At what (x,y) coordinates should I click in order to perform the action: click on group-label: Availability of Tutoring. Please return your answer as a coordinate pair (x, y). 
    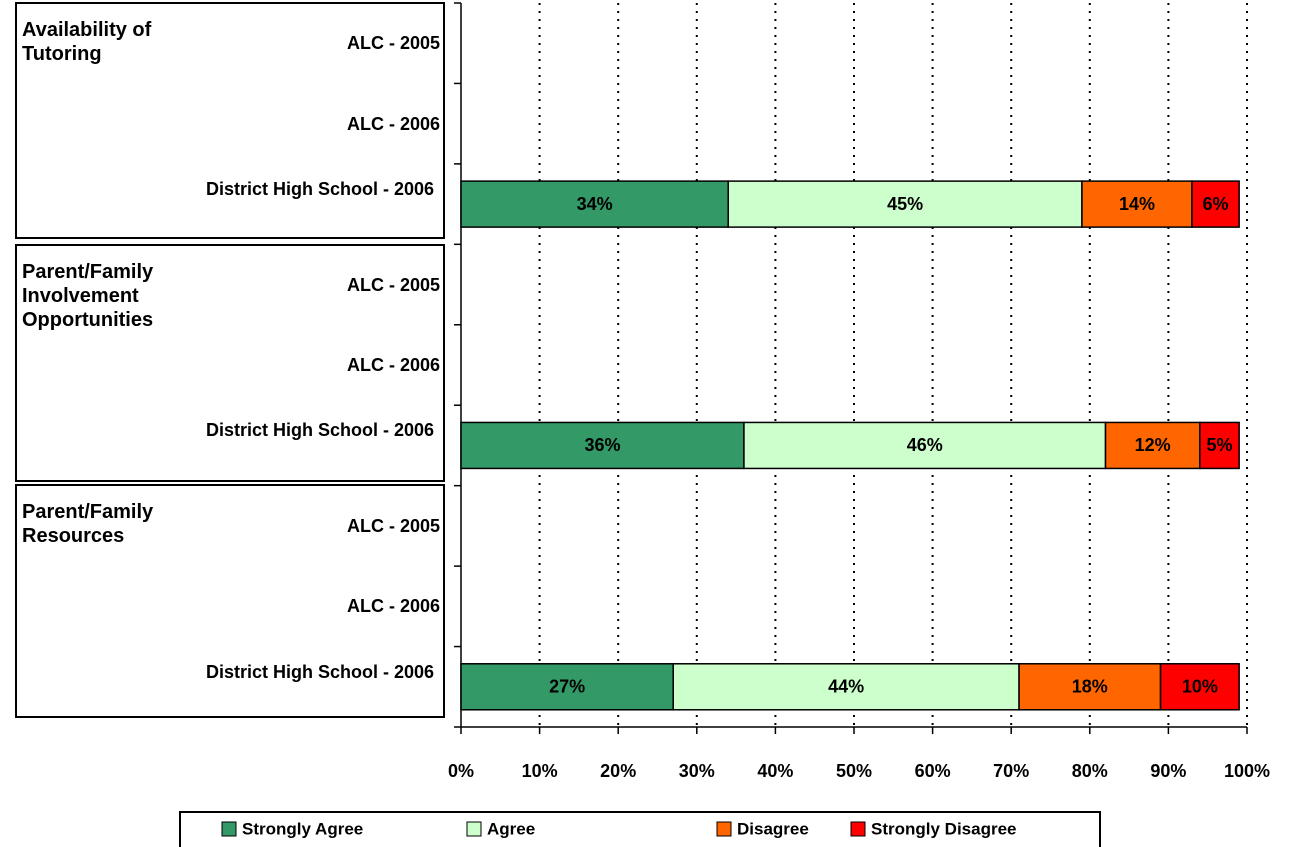
    Looking at the image, I should click on (87, 42).